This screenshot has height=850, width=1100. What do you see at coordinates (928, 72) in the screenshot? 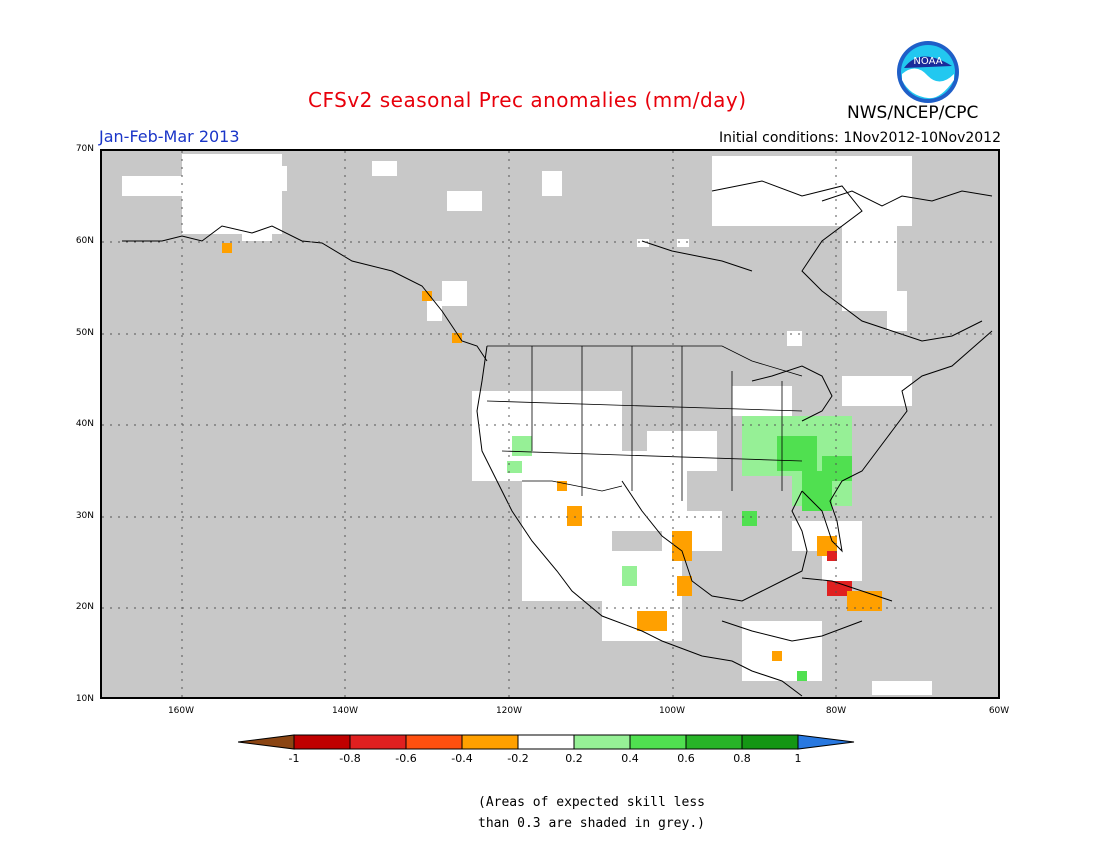
I see `noaa-logo-icon: NOAA` at bounding box center [928, 72].